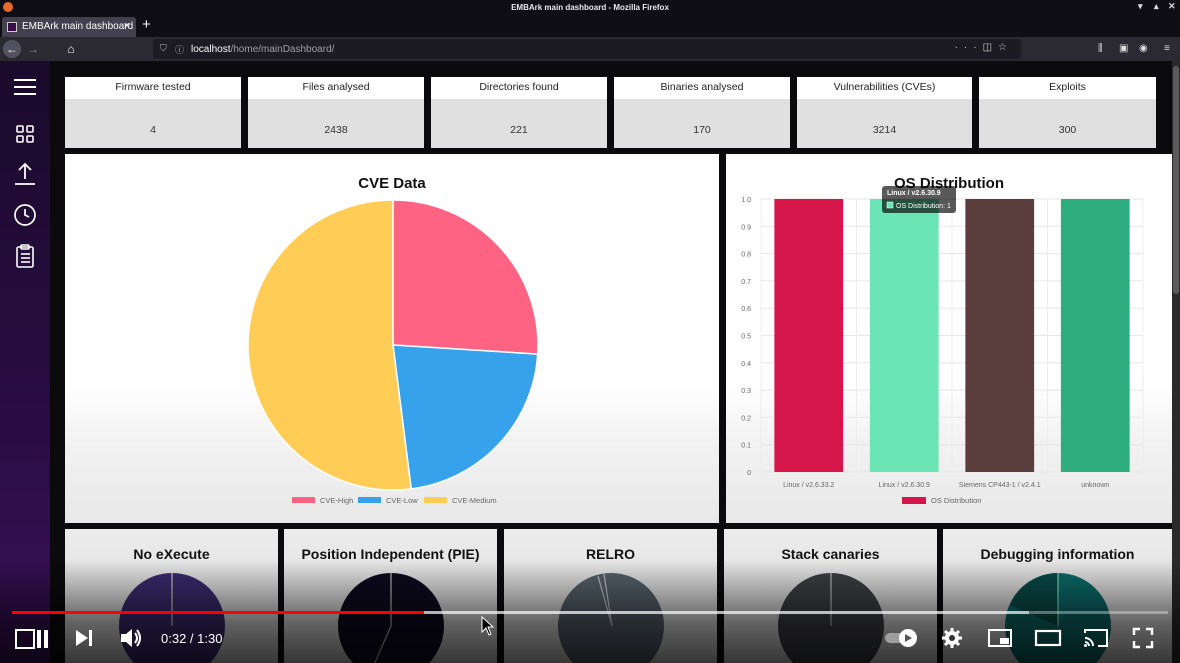 Image resolution: width=1180 pixels, height=663 pixels. Describe the element at coordinates (282, 49) in the screenshot. I see `url-path: /home/mainDashboard/` at that location.